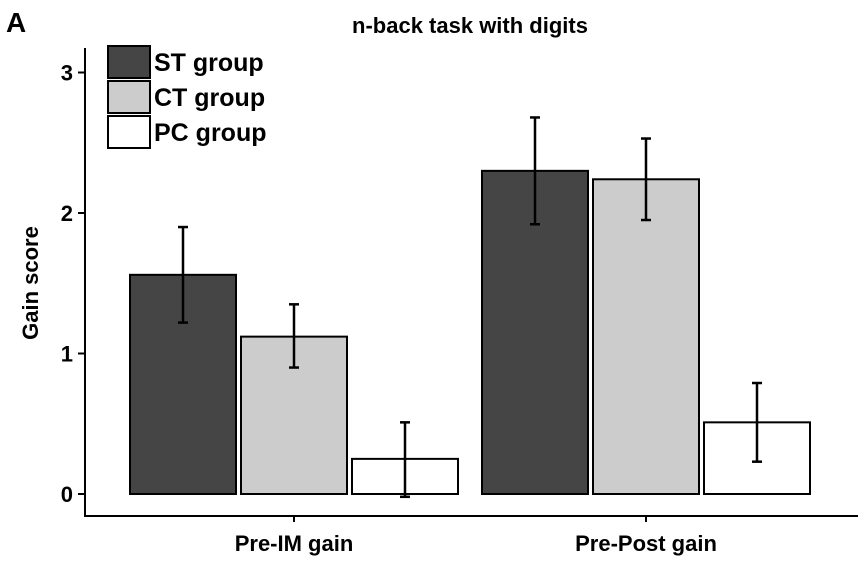 This screenshot has height=569, width=867. Describe the element at coordinates (67, 494) in the screenshot. I see `y-tick-label: 0` at that location.